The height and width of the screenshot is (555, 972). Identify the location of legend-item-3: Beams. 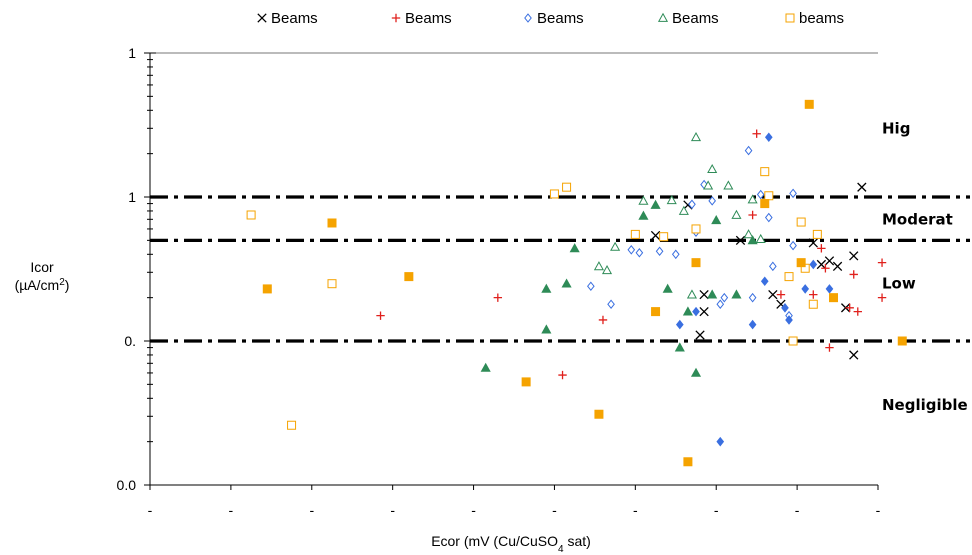
(688, 18).